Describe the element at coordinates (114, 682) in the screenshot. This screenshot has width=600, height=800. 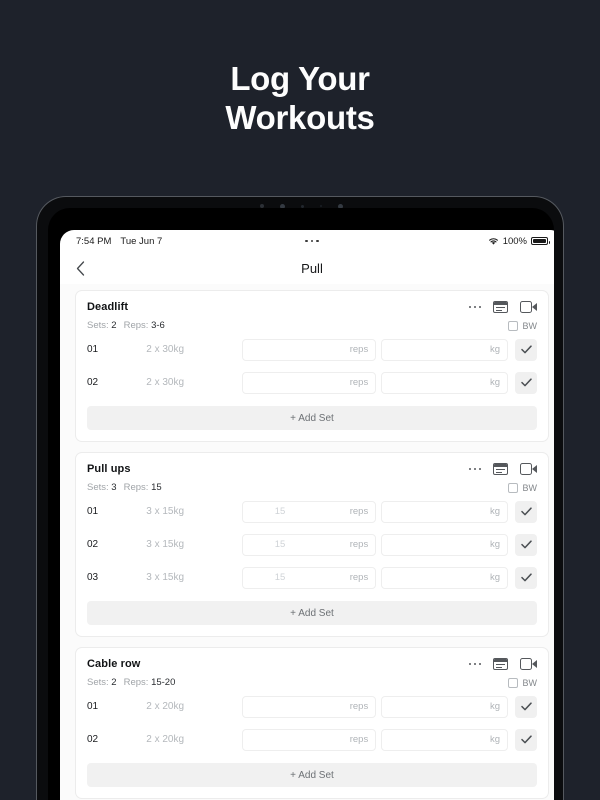
I see `sets-value: 2` at that location.